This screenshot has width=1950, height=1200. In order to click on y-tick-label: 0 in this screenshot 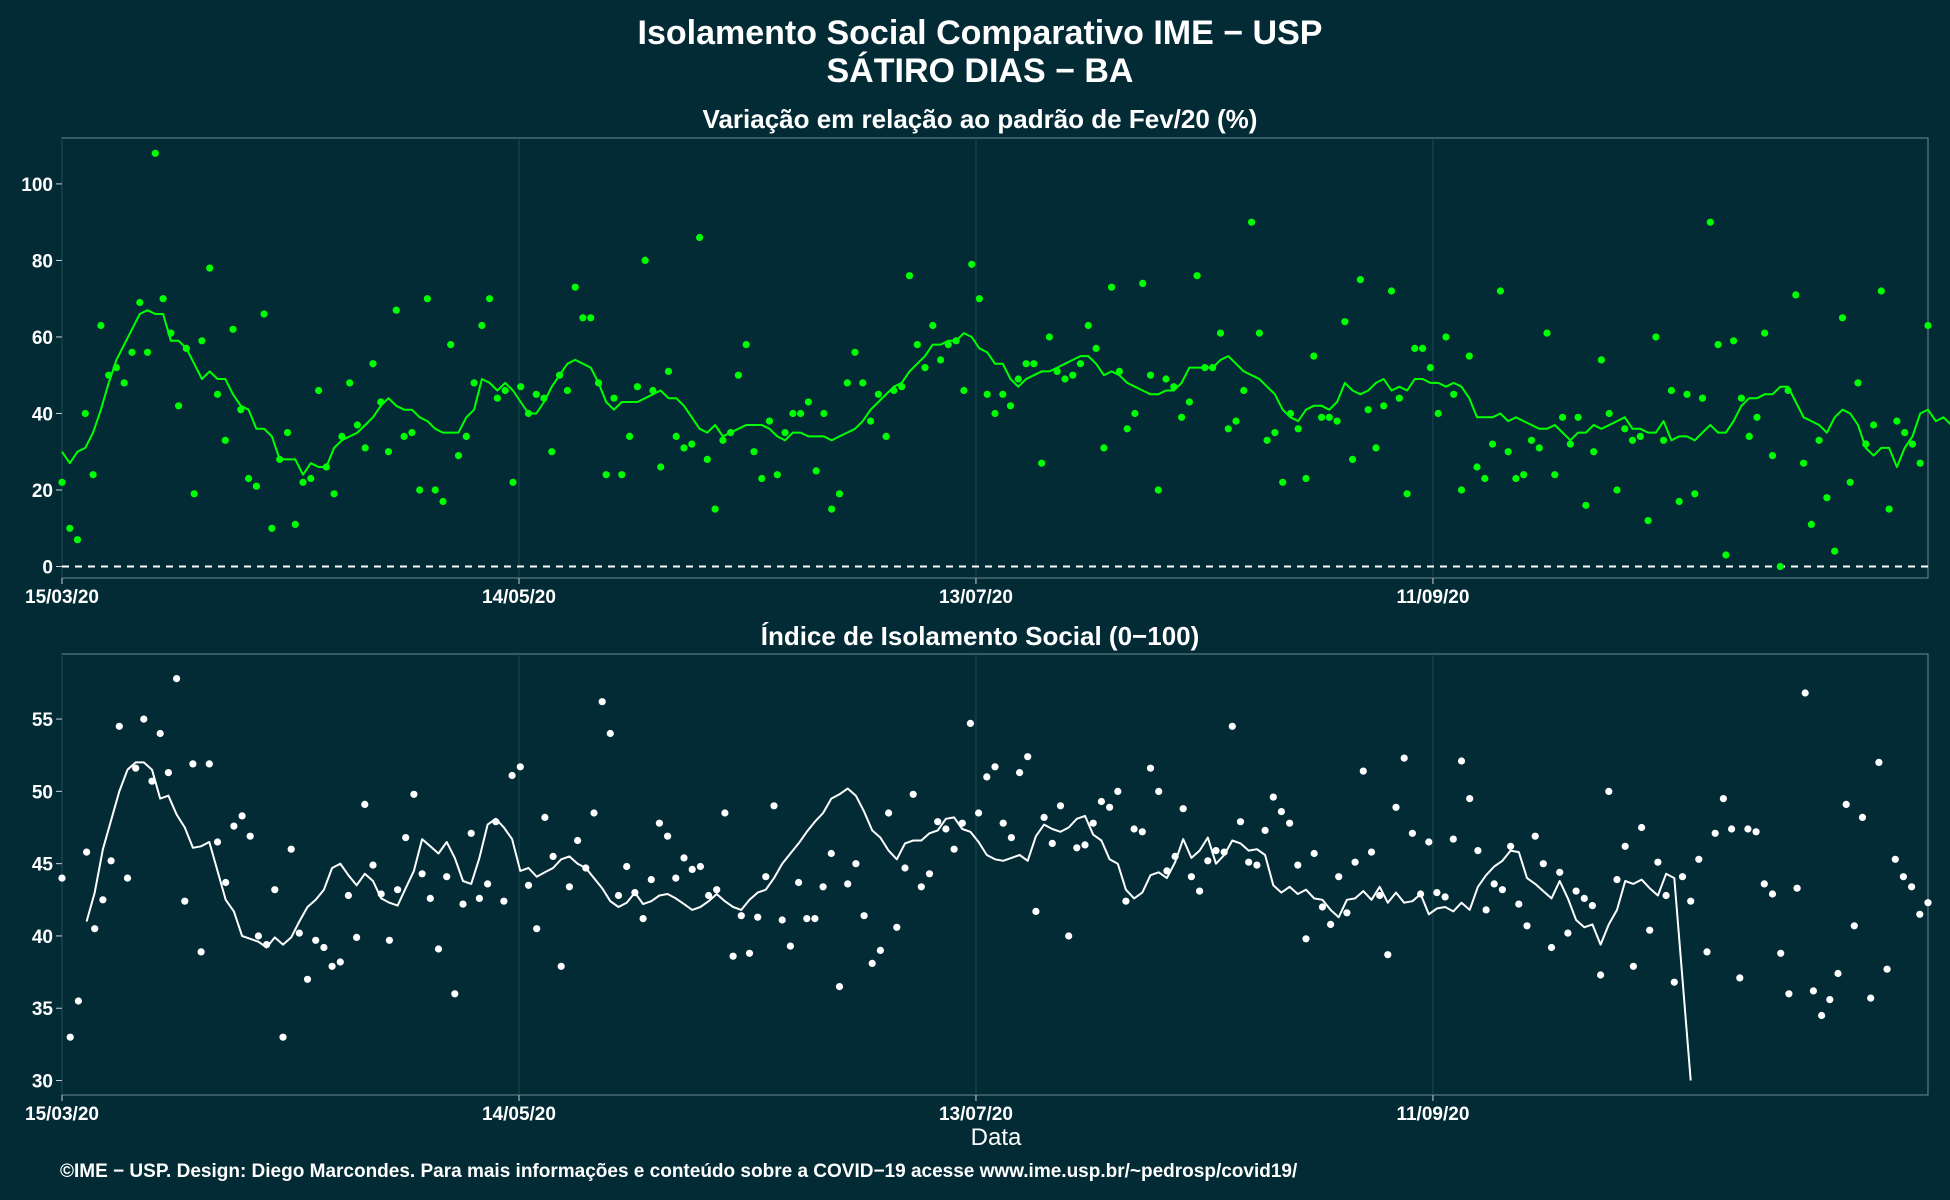, I will do `click(47, 568)`.